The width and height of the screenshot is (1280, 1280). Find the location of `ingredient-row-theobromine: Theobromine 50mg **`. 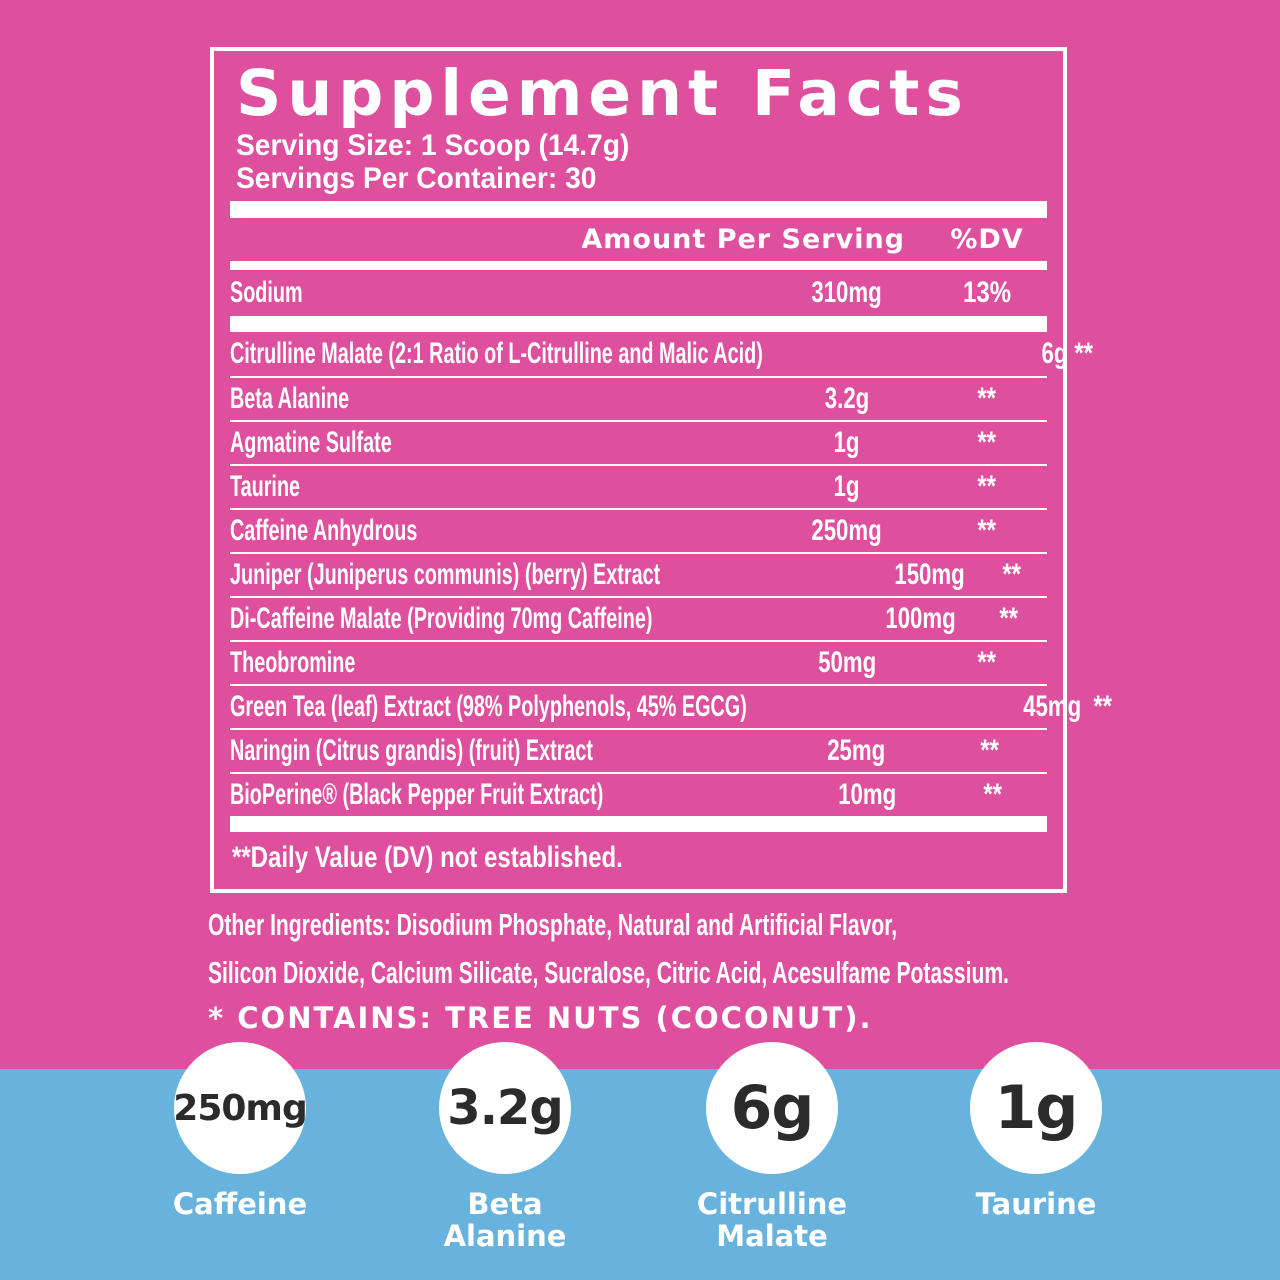

ingredient-row-theobromine: Theobromine 50mg ** is located at coordinates (638, 662).